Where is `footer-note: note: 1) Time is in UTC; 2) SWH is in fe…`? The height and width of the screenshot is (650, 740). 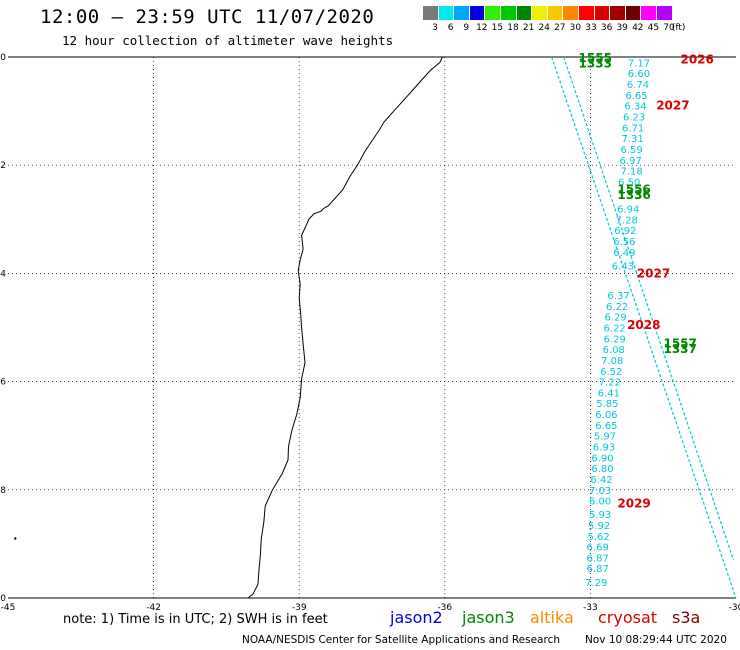 footer-note: note: 1) Time is in UTC; 2) SWH is in fe… is located at coordinates (195, 619).